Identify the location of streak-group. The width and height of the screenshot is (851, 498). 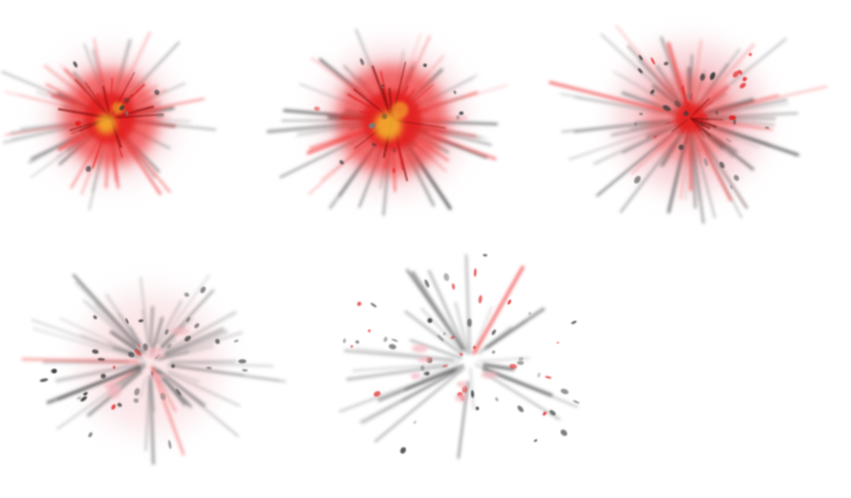
(153, 369).